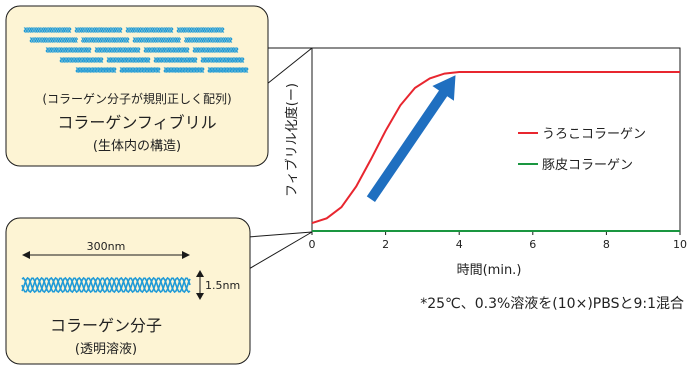  Describe the element at coordinates (606, 244) in the screenshot. I see `x-tick-label: 8` at that location.